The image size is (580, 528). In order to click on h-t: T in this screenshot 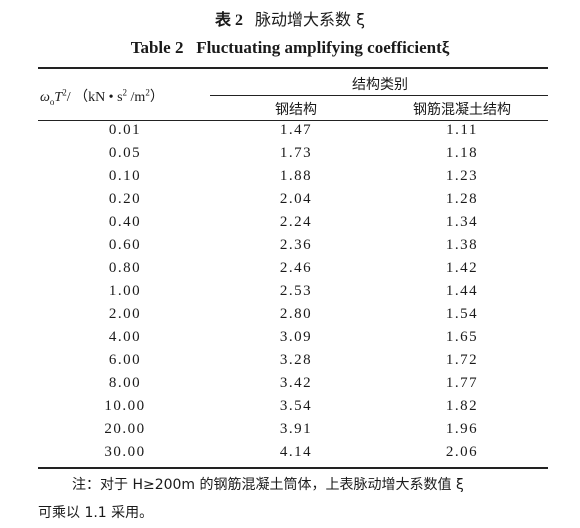, I will do `click(58, 97)`.